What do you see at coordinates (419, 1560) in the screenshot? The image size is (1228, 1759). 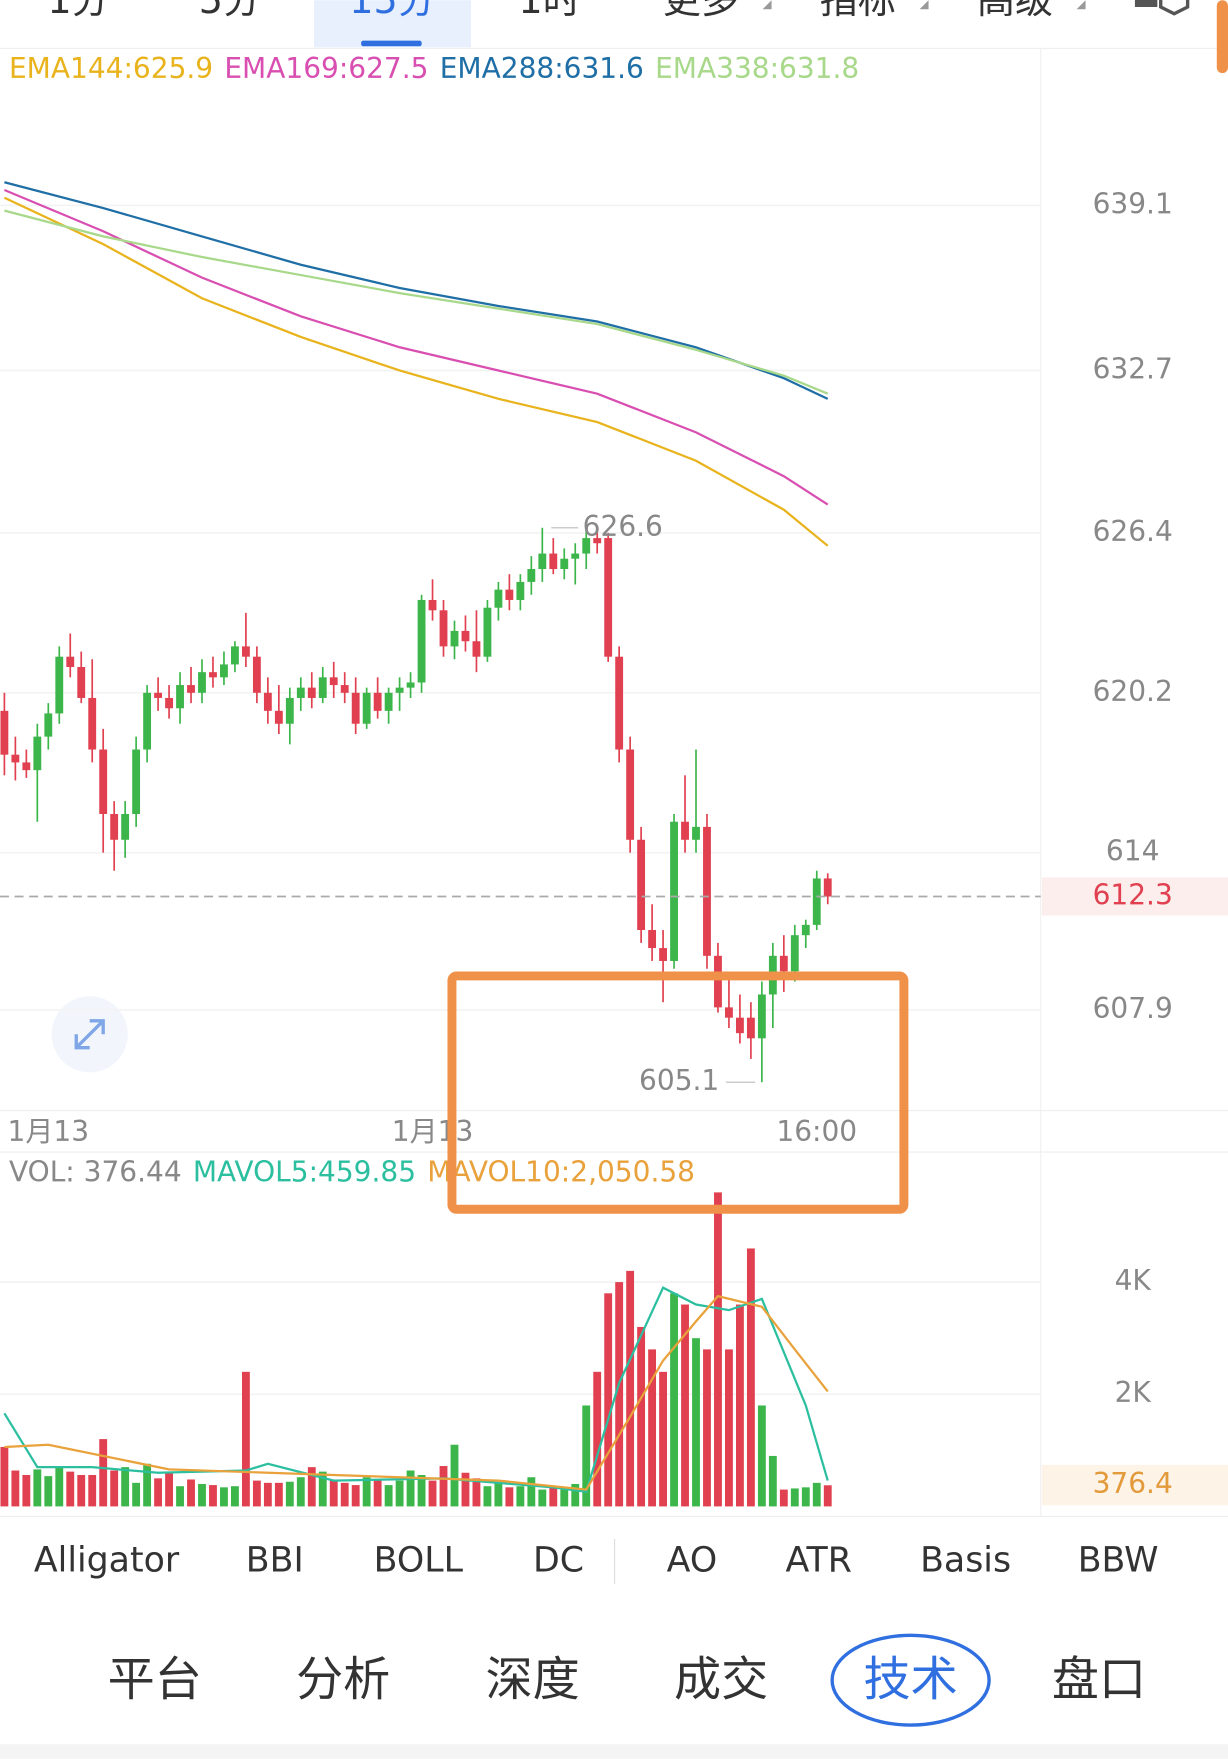 I see `indicator-tab: BOLL` at bounding box center [419, 1560].